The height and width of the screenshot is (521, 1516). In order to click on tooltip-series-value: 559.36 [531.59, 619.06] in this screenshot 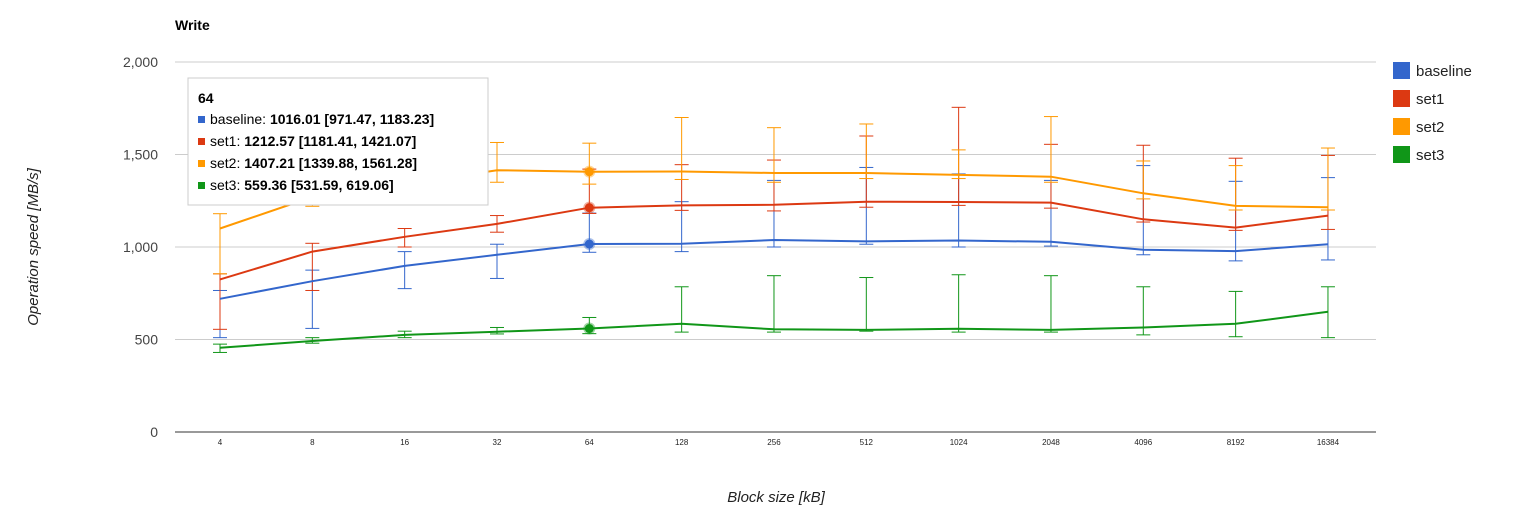, I will do `click(318, 185)`.